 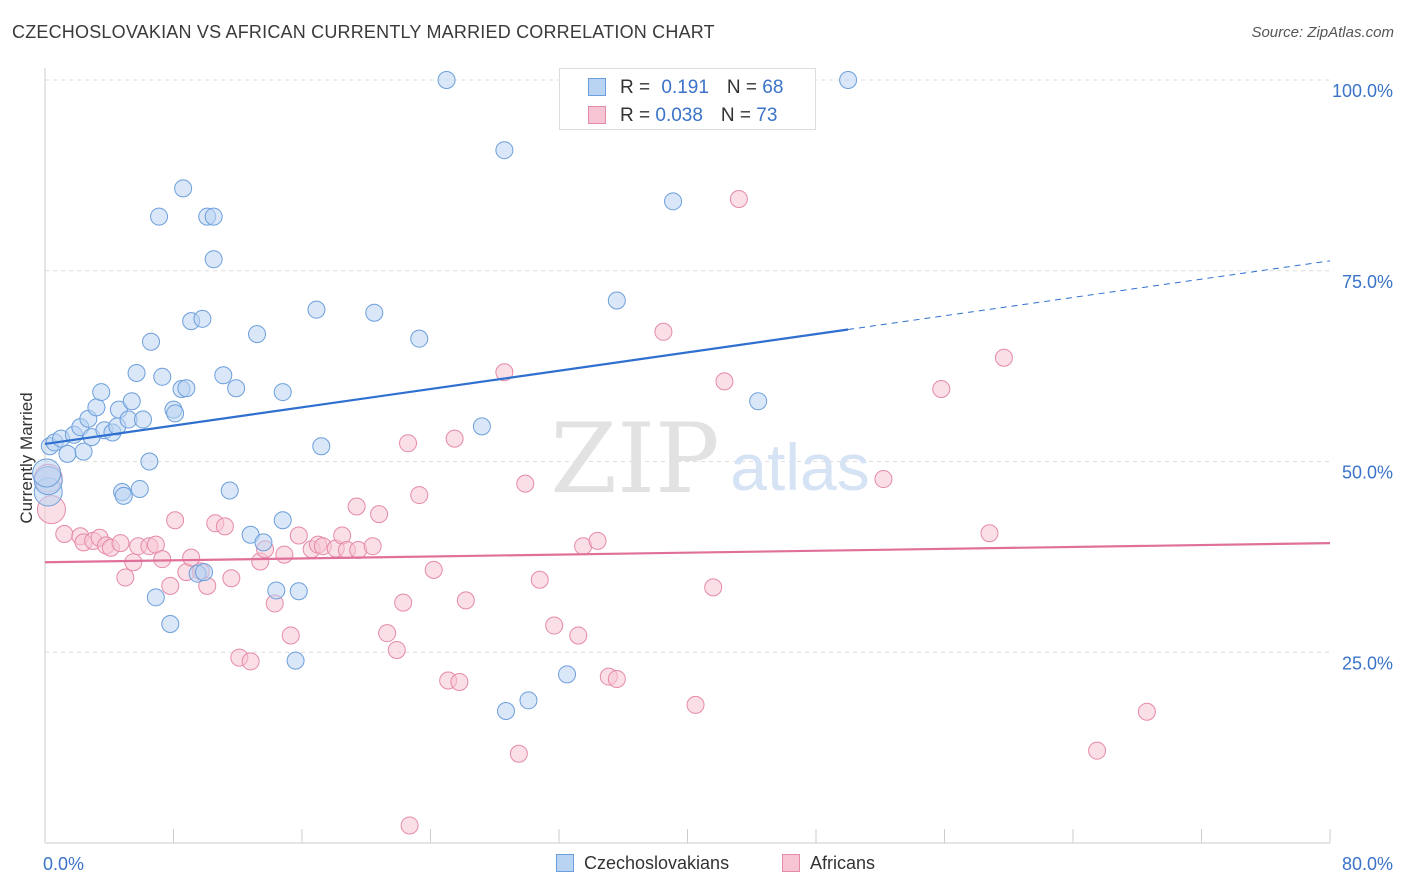 What do you see at coordinates (767, 115) in the screenshot?
I see `legend-n-value: 73` at bounding box center [767, 115].